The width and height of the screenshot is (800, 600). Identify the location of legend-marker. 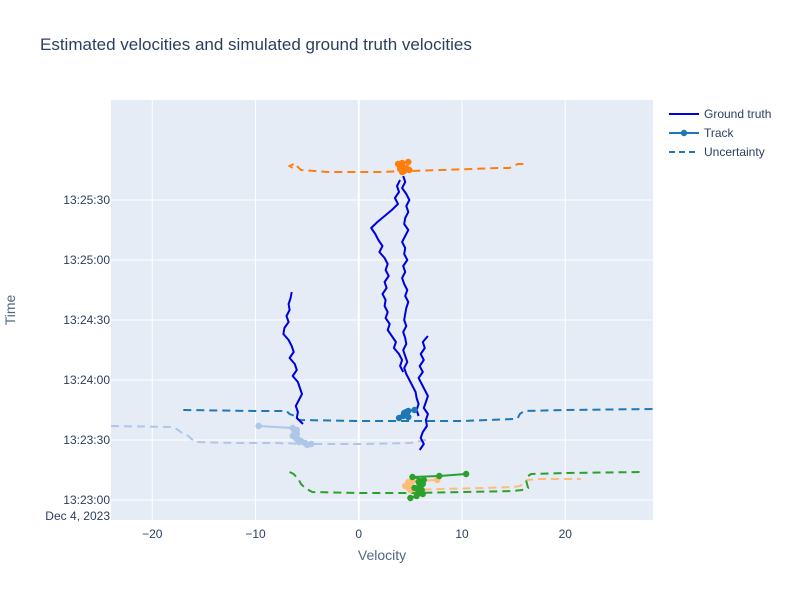
(684, 133).